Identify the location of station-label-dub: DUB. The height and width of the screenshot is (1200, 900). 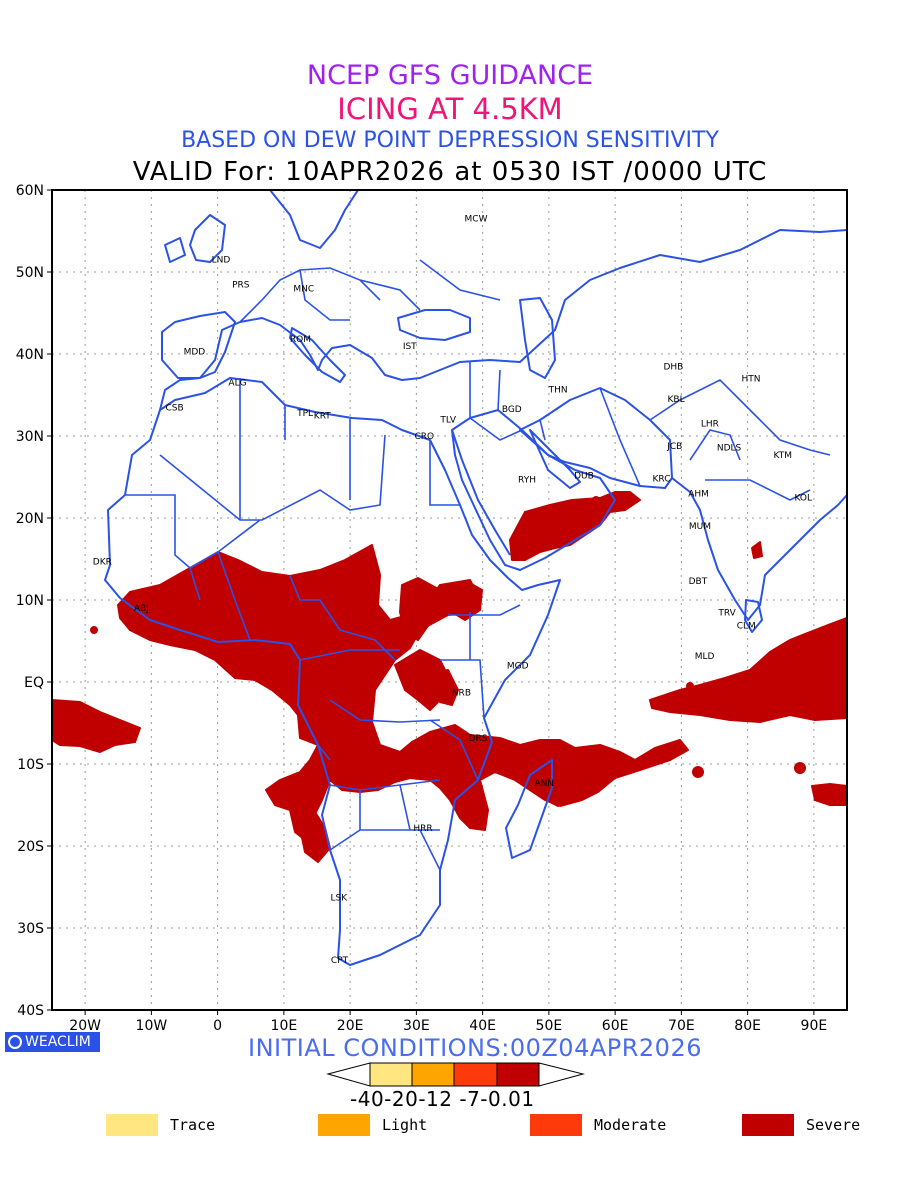
(584, 476).